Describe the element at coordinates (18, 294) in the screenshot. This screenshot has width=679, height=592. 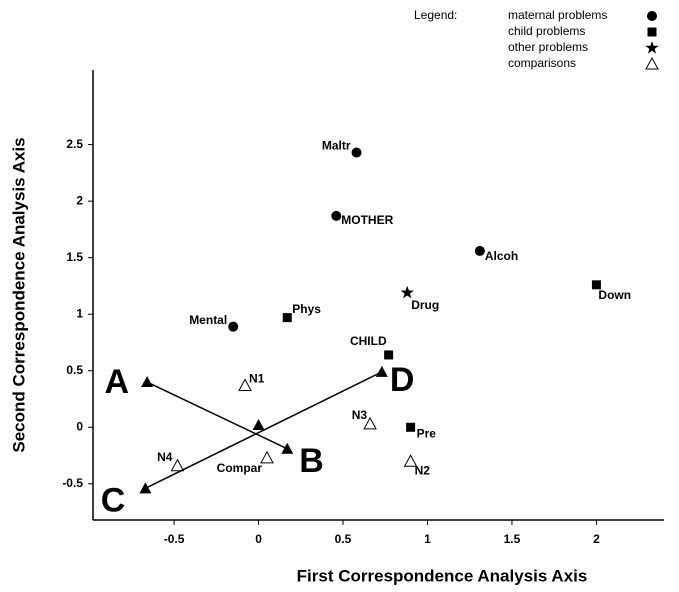
I see `y-axis-title: Second Correspondence Analysis Axis` at that location.